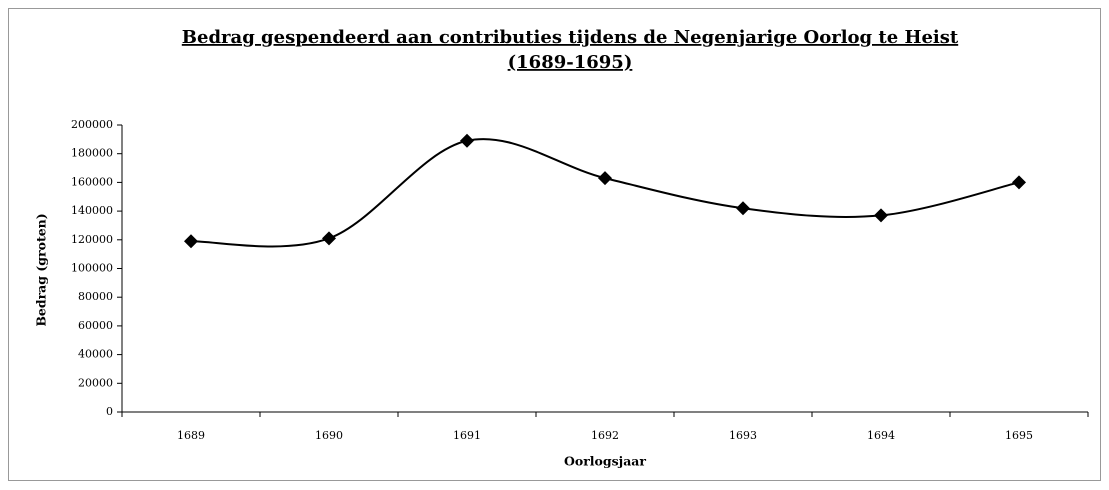 The width and height of the screenshot is (1109, 490). I want to click on y-tick-label: 140000, so click(92, 210).